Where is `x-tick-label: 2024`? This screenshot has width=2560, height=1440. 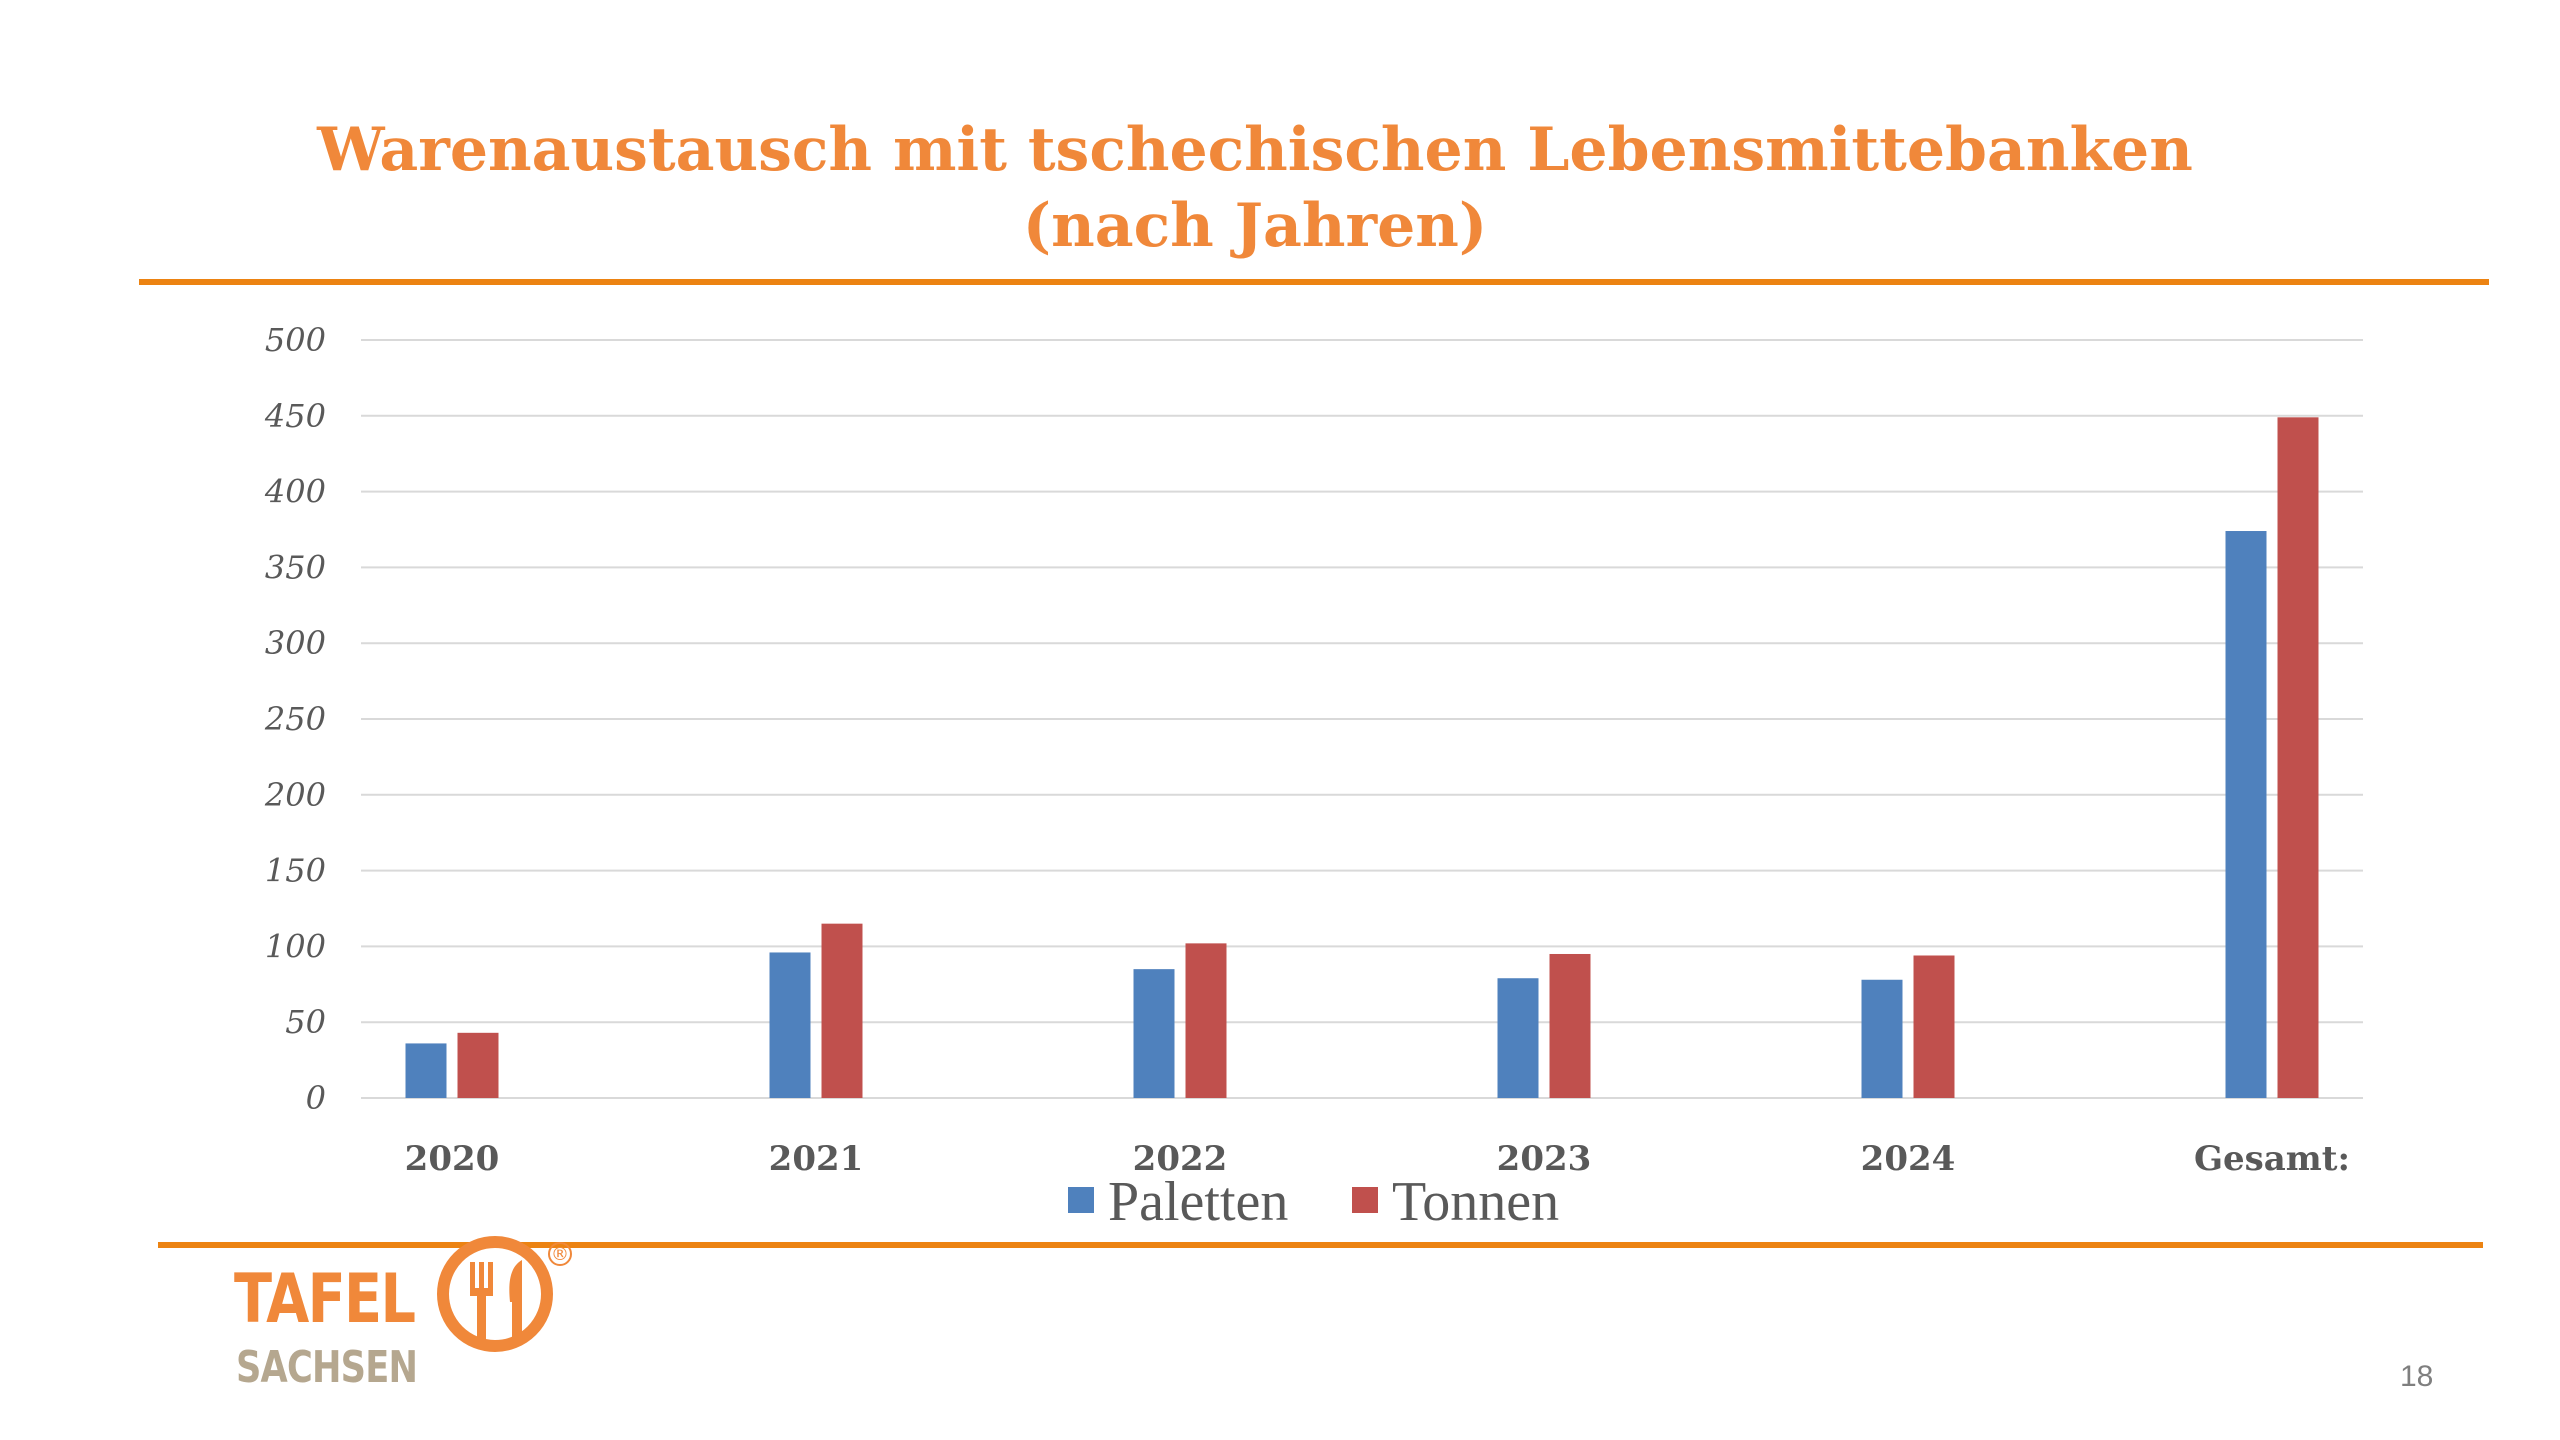 x-tick-label: 2024 is located at coordinates (1908, 1159).